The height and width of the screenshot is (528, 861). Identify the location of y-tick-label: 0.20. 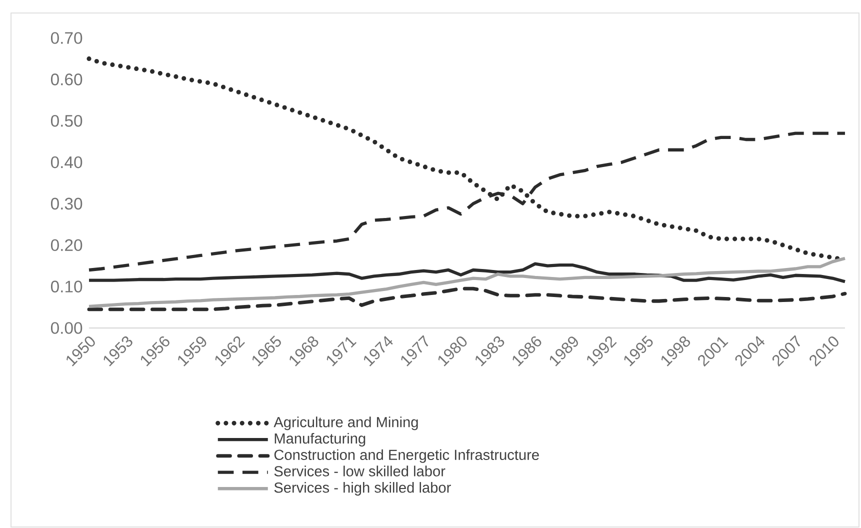
(66, 245).